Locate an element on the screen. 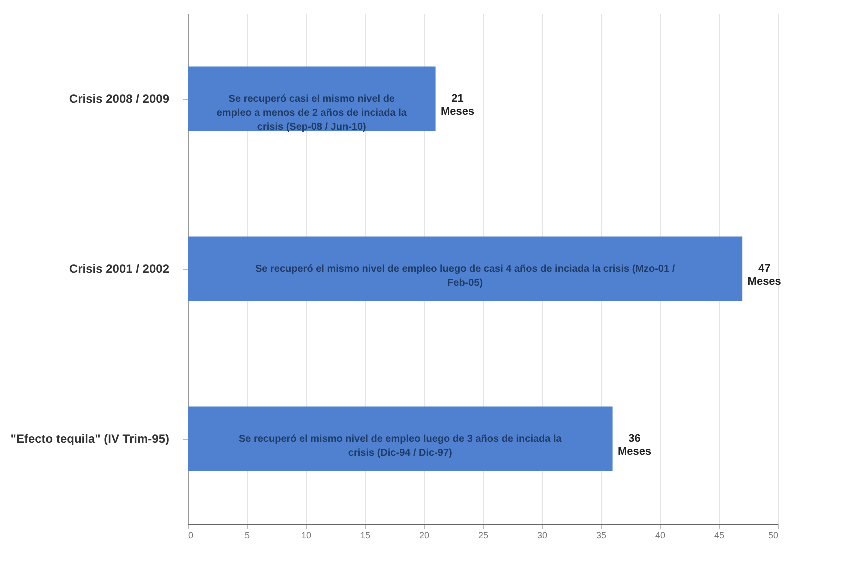 This screenshot has width=859, height=571. data-label: 36 Meses is located at coordinates (635, 445).